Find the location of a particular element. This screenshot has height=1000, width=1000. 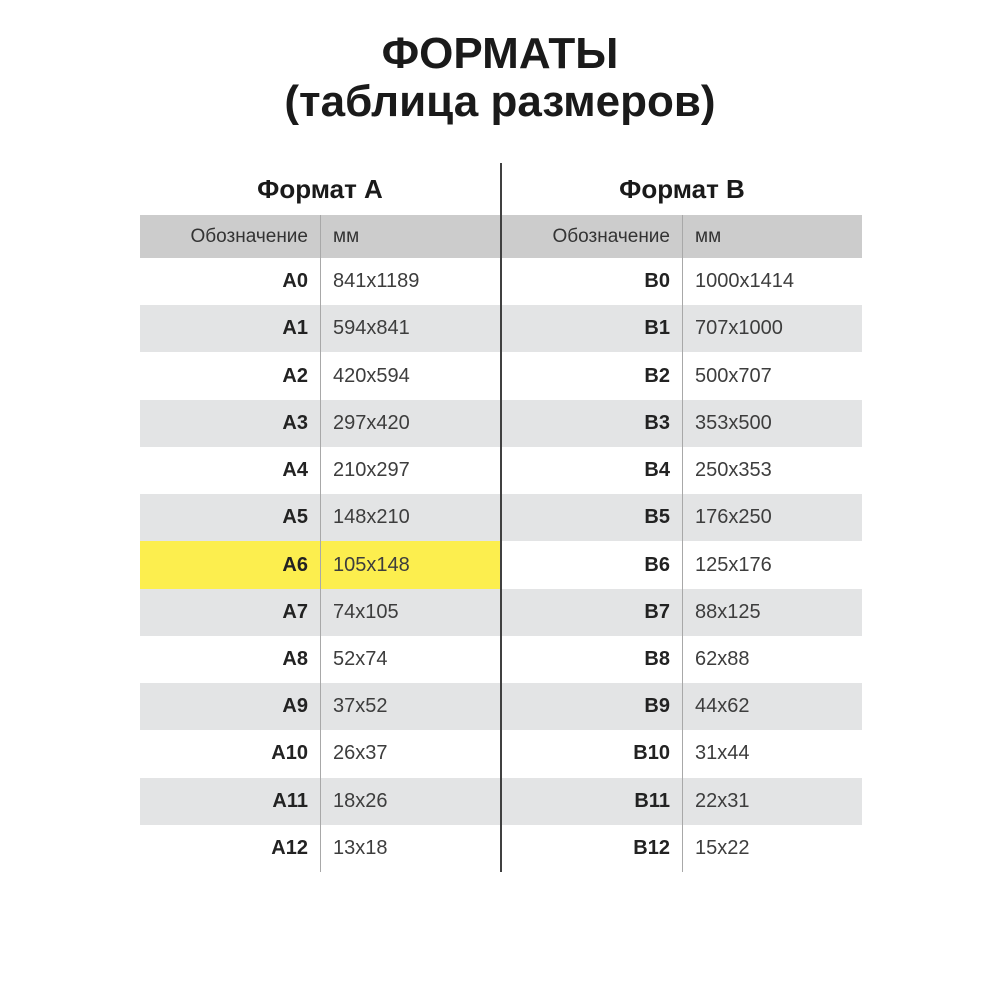

row-label: B3 is located at coordinates (657, 422).